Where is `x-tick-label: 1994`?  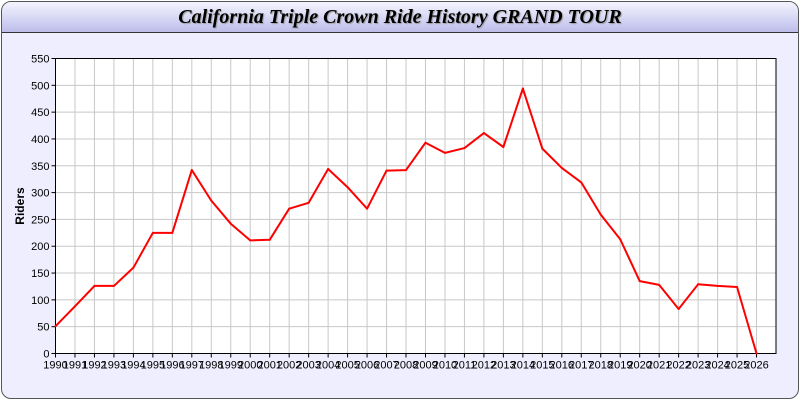 x-tick-label: 1994 is located at coordinates (133, 366).